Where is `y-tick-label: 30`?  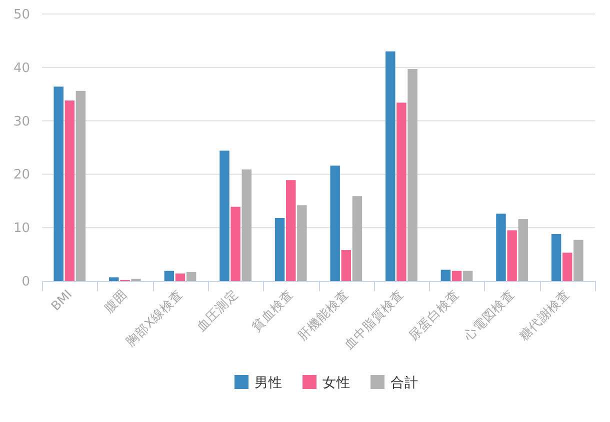
y-tick-label: 30 is located at coordinates (21, 122).